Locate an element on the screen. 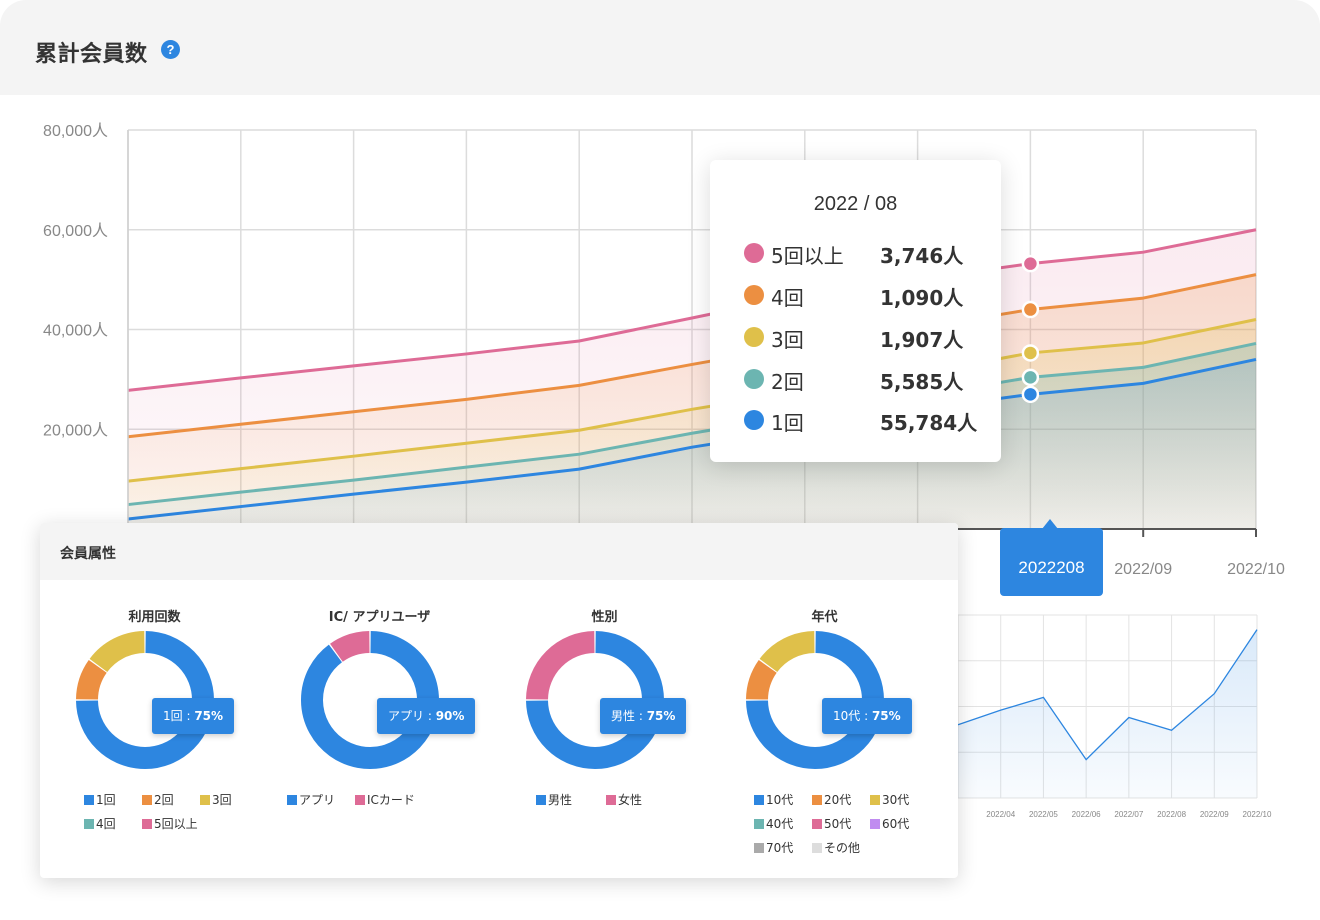 The width and height of the screenshot is (1320, 920). legend-label: 3回 is located at coordinates (222, 800).